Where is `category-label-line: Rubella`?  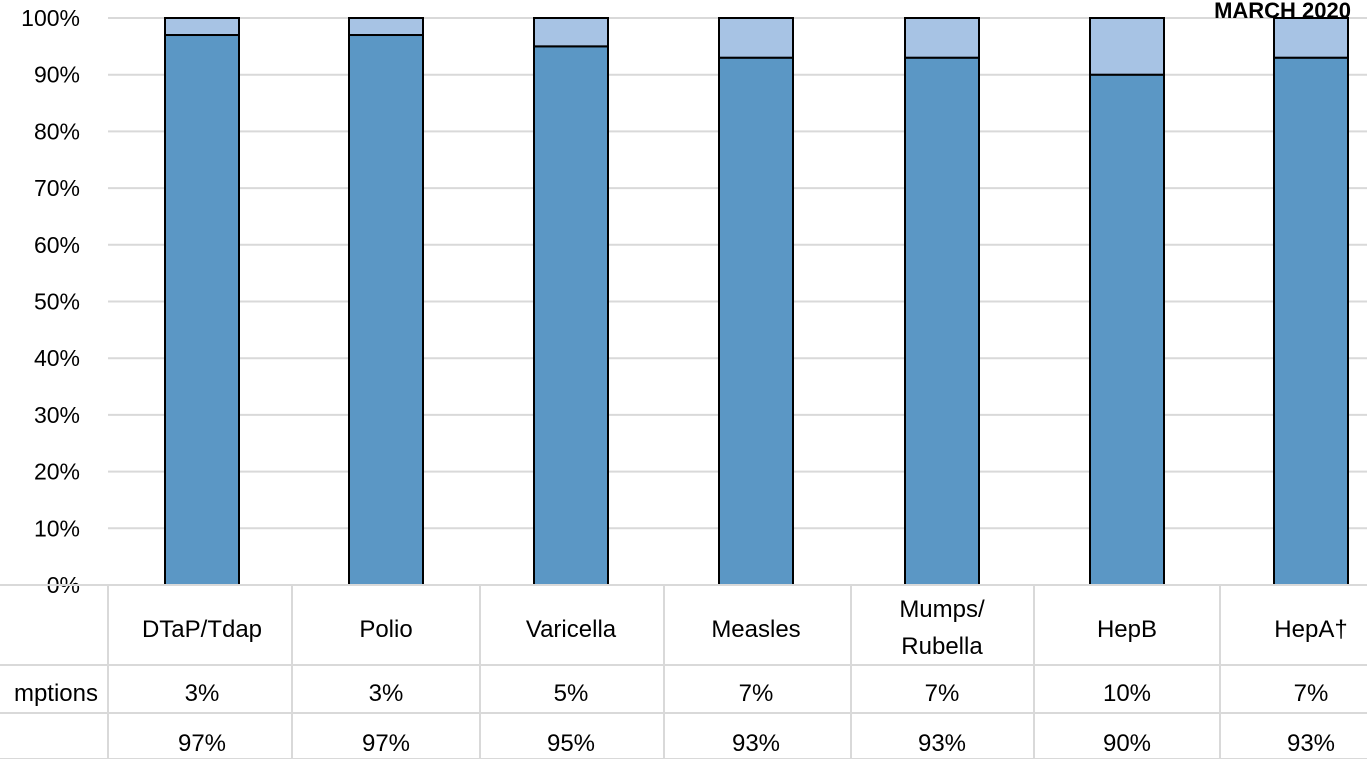
category-label-line: Rubella is located at coordinates (942, 646).